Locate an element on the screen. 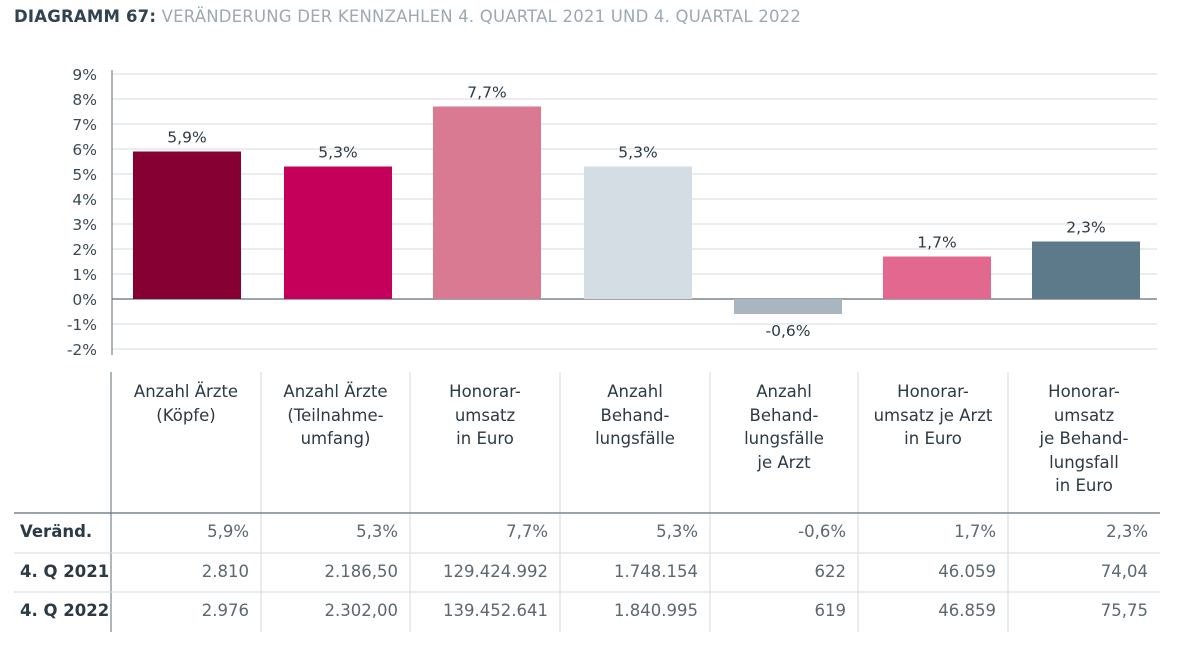  data-label: 1,7% is located at coordinates (936, 243).